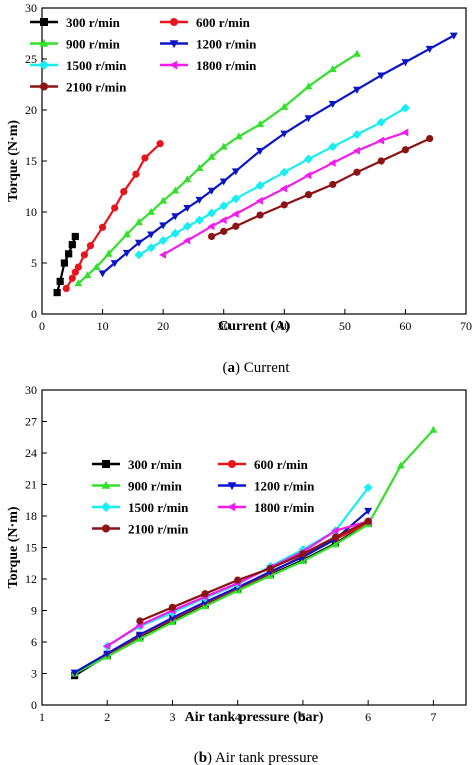 Image resolution: width=474 pixels, height=765 pixels. What do you see at coordinates (284, 486) in the screenshot?
I see `legend-label: 1200 r/min` at bounding box center [284, 486].